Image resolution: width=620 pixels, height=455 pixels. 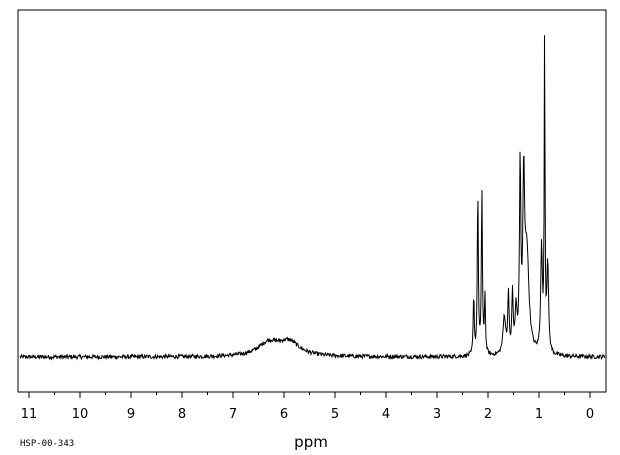 What do you see at coordinates (182, 414) in the screenshot?
I see `x-tick-label-8: 8` at bounding box center [182, 414].